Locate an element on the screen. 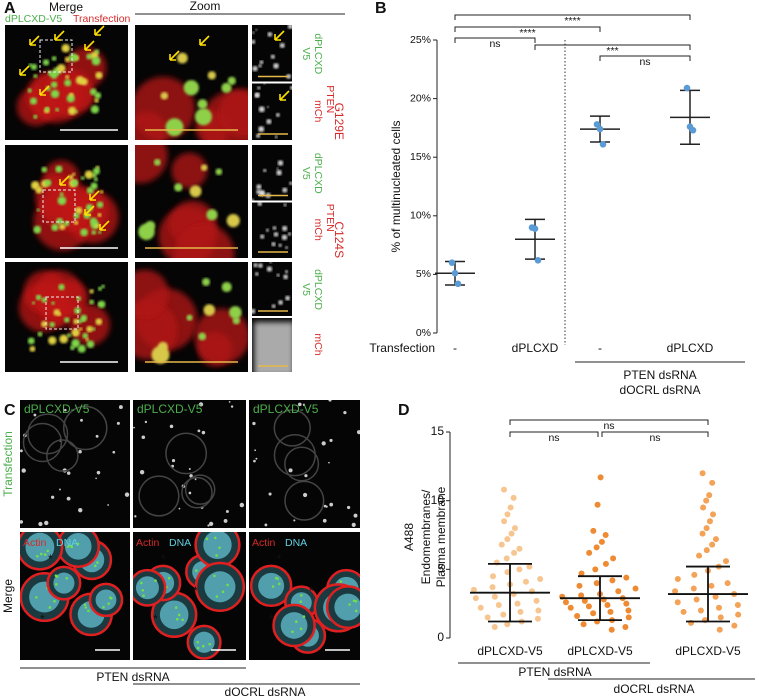  group-label: PTEN dsRNA is located at coordinates (659, 375).